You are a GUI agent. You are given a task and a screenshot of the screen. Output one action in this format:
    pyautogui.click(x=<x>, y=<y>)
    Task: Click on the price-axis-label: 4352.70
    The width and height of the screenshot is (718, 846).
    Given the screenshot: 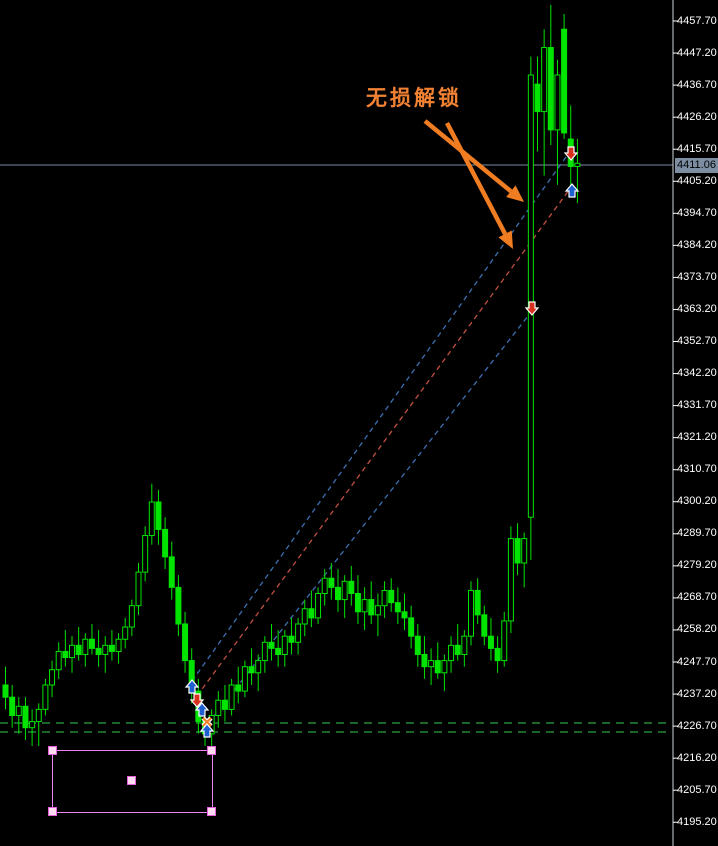 What is the action you would take?
    pyautogui.click(x=697, y=341)
    